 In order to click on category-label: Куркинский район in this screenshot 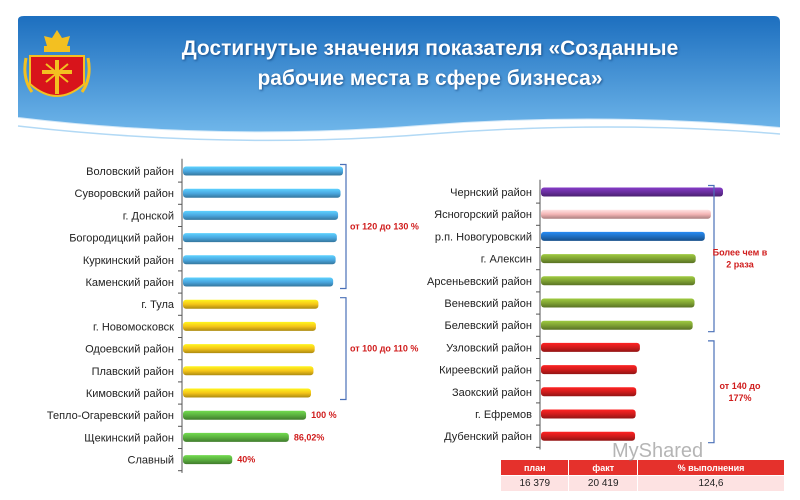, I will do `click(128, 261)`.